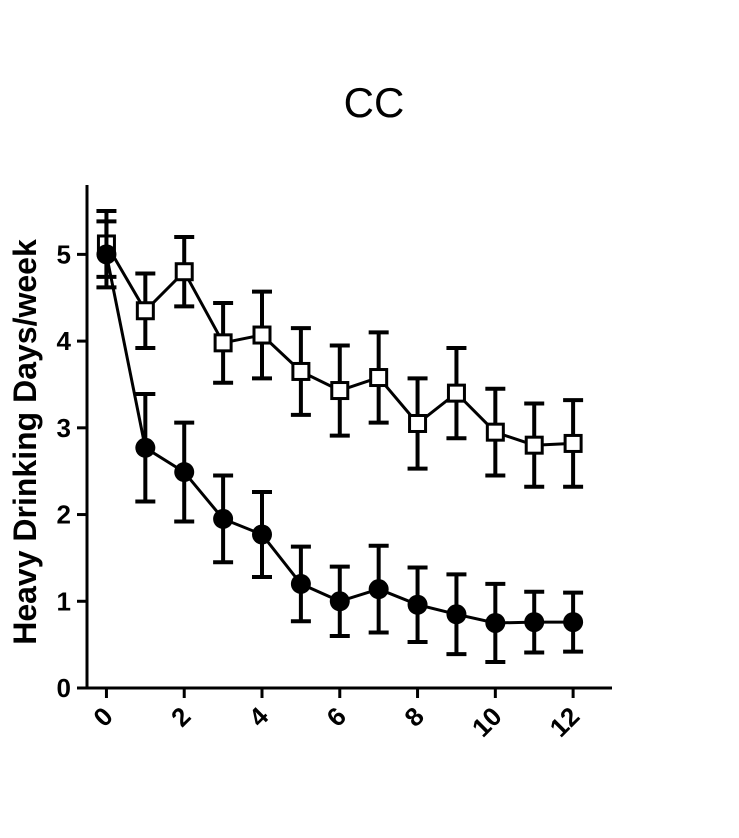 The height and width of the screenshot is (838, 739). Describe the element at coordinates (64, 601) in the screenshot. I see `y-tick-label: 1` at that location.